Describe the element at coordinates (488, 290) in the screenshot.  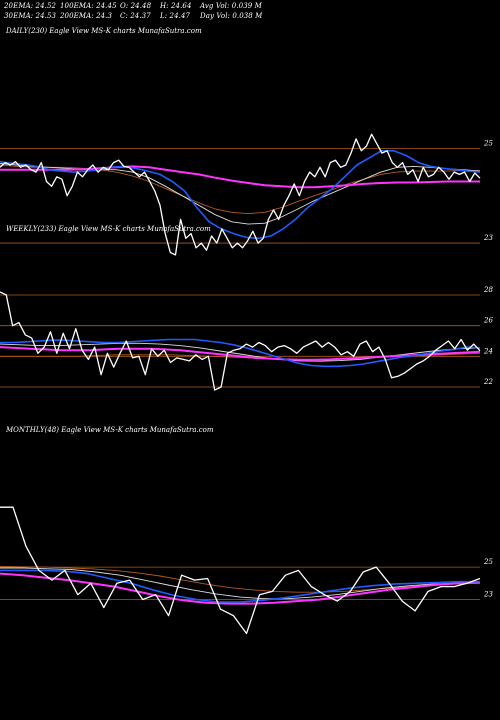
I see `weekly-tick-label: 28` at that location.